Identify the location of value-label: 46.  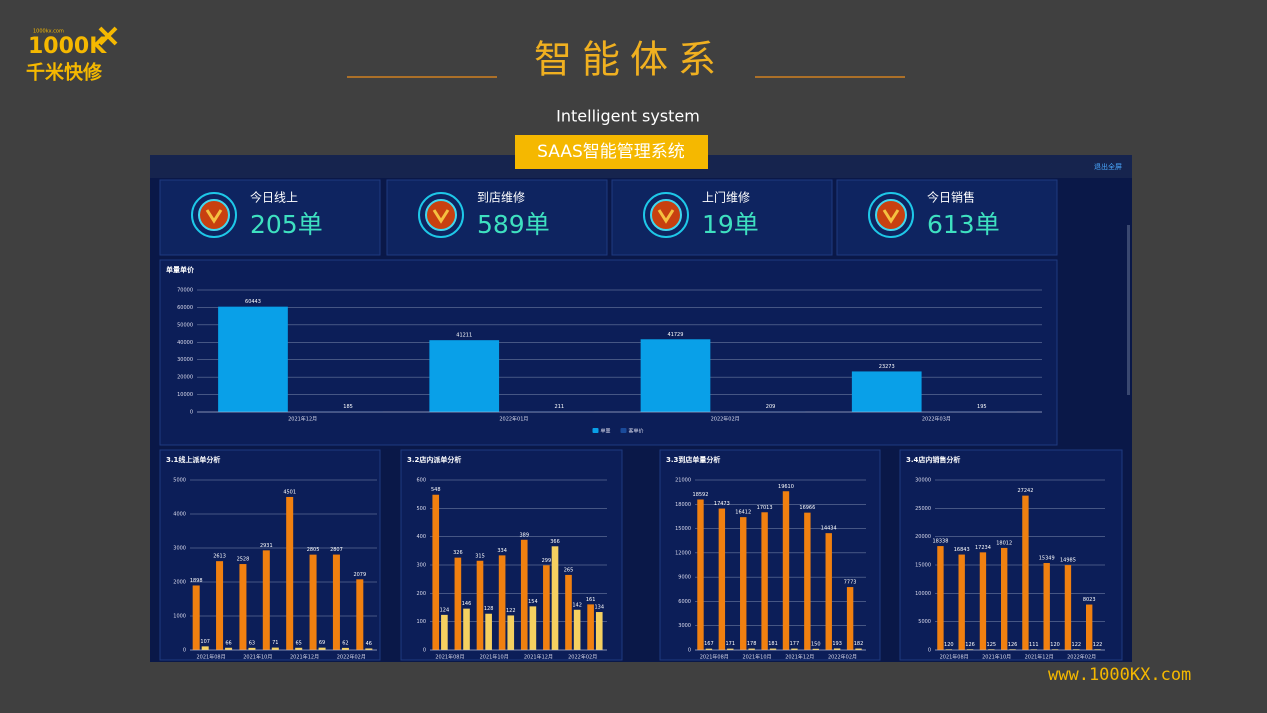
(369, 644).